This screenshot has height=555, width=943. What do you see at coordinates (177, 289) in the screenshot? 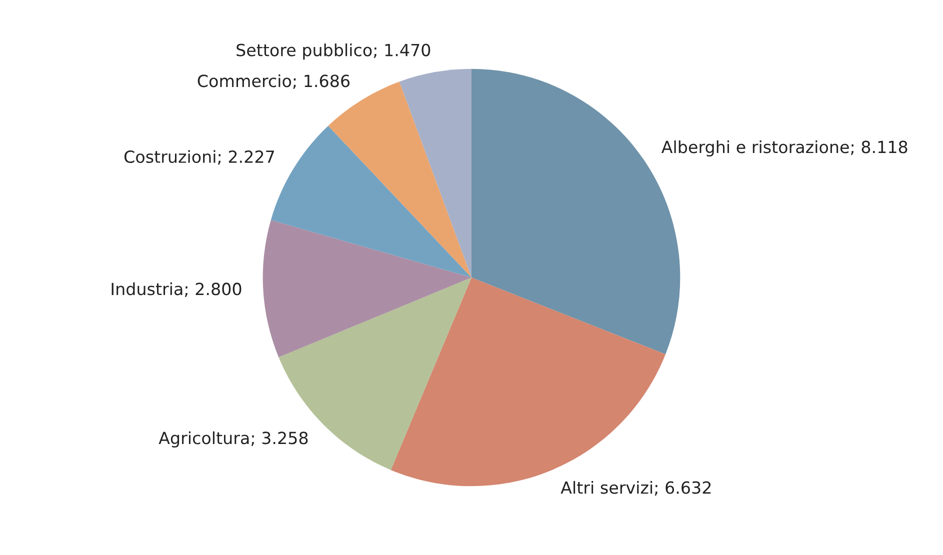
I see `slice-label: Industria; 2.800` at bounding box center [177, 289].